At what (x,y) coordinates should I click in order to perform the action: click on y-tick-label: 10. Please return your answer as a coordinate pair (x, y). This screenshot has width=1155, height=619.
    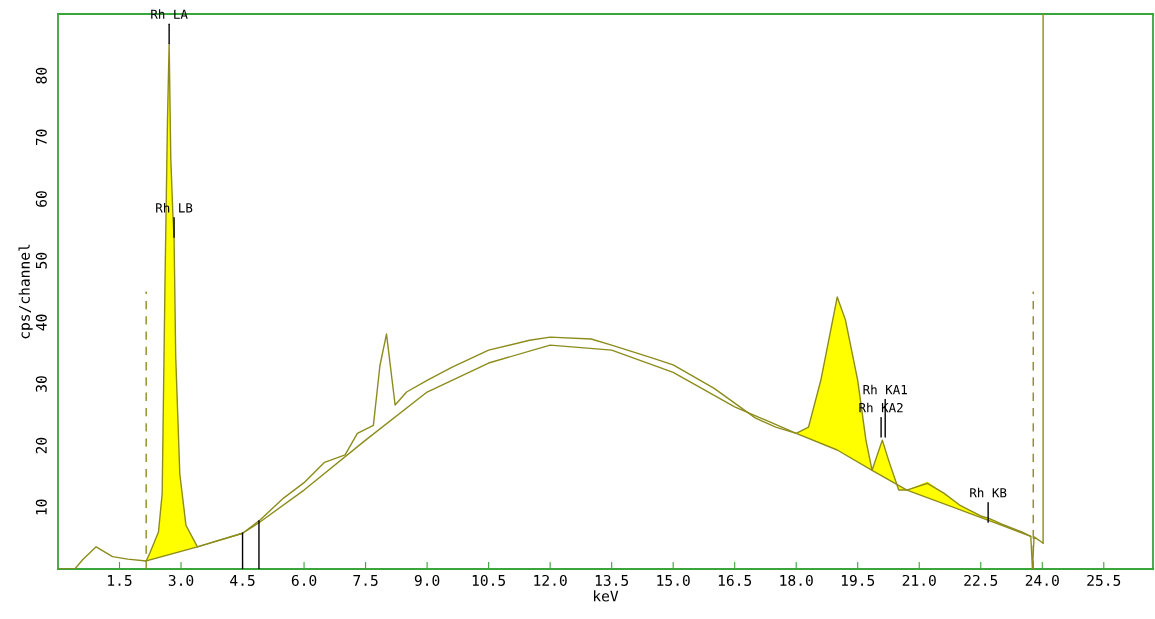
    Looking at the image, I should click on (41, 507).